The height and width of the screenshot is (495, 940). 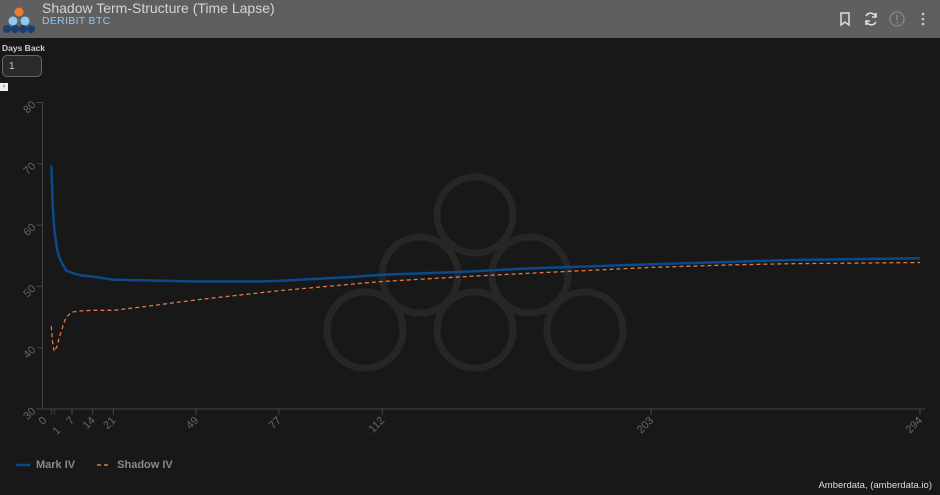 What do you see at coordinates (29, 168) in the screenshot?
I see `y-tick-label: 70` at bounding box center [29, 168].